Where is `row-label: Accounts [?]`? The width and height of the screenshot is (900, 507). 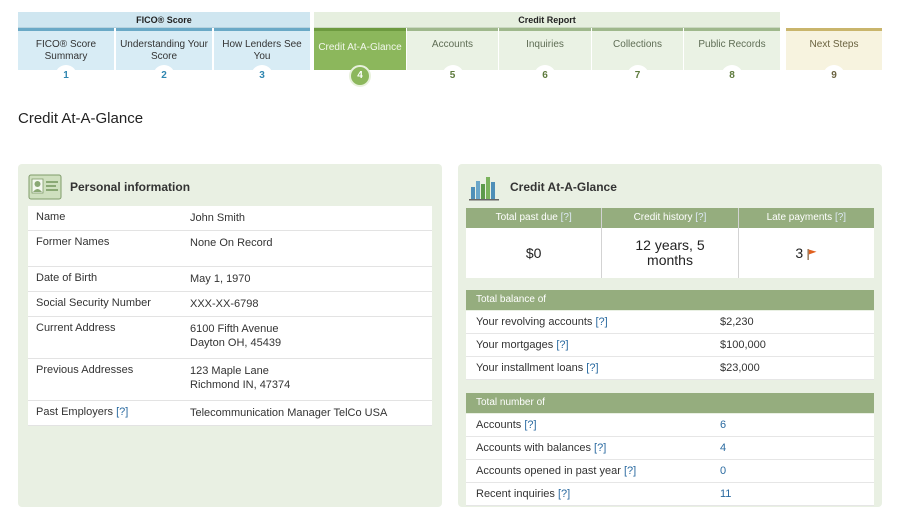 row-label: Accounts [?] is located at coordinates (598, 425).